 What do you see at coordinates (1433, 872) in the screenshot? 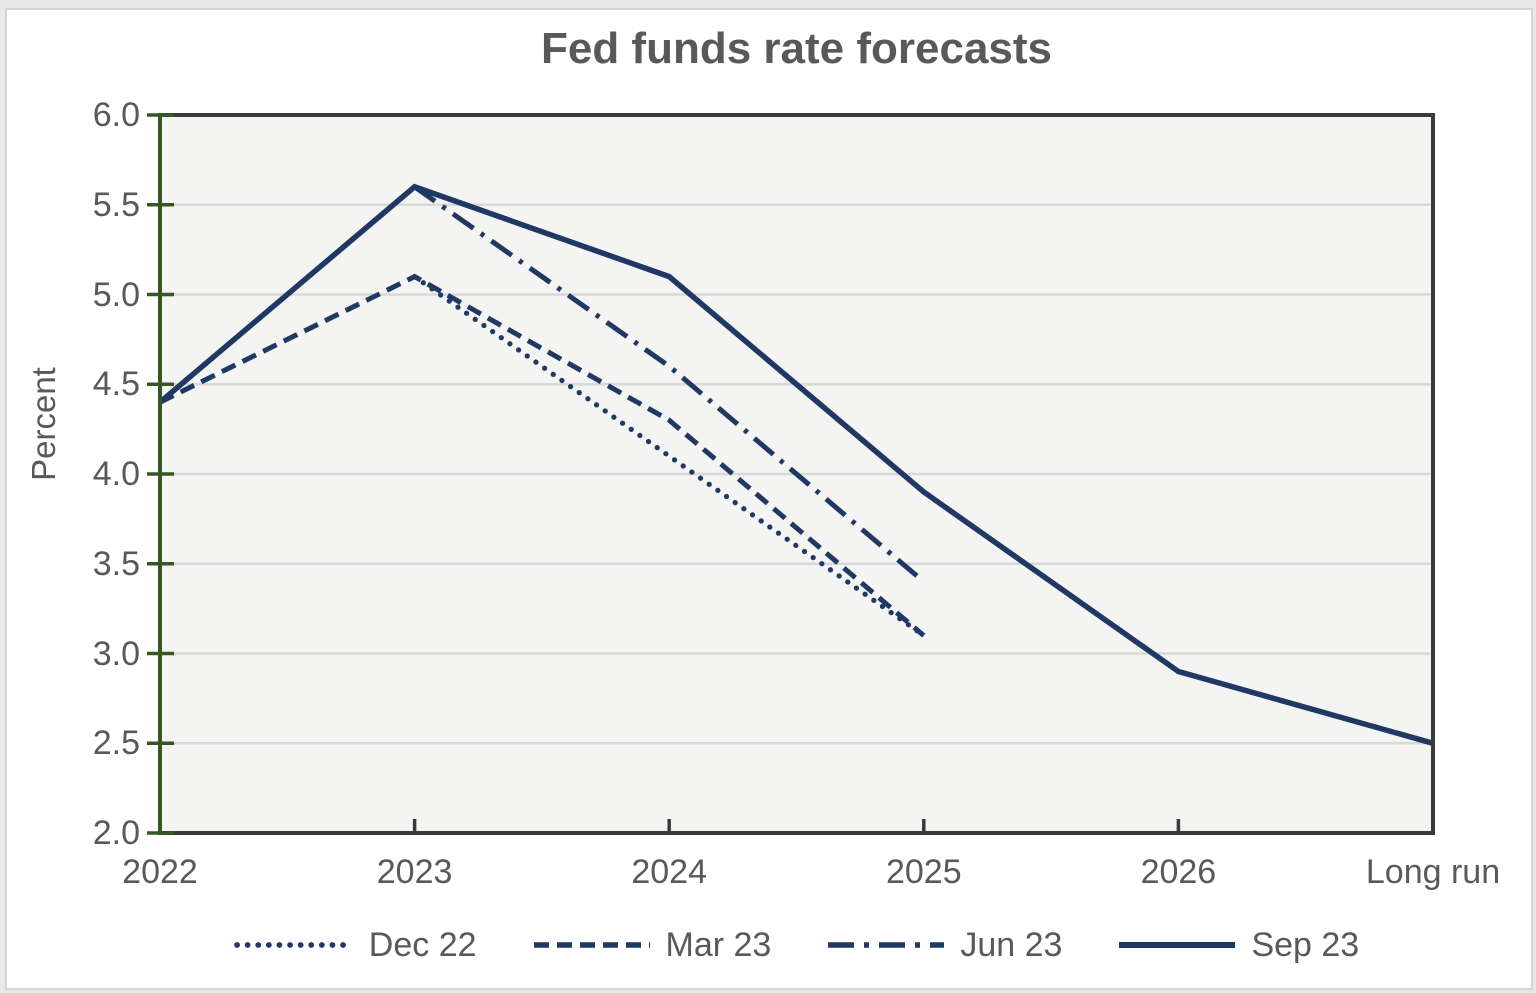
I see `x-tick-label: Long run` at bounding box center [1433, 872].